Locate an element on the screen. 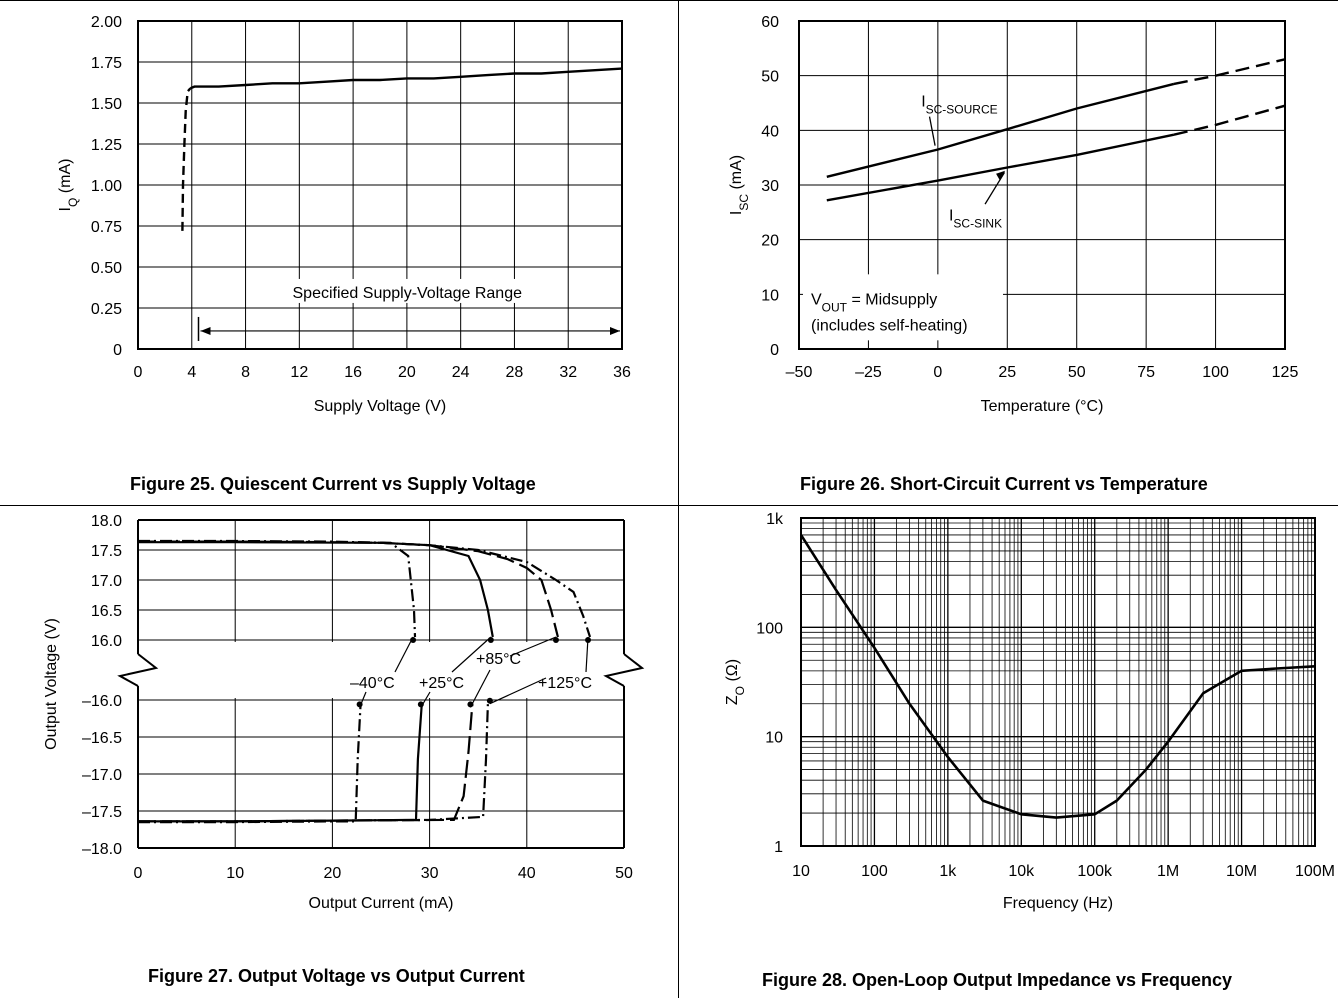  x-tick-label: 32 is located at coordinates (568, 372).